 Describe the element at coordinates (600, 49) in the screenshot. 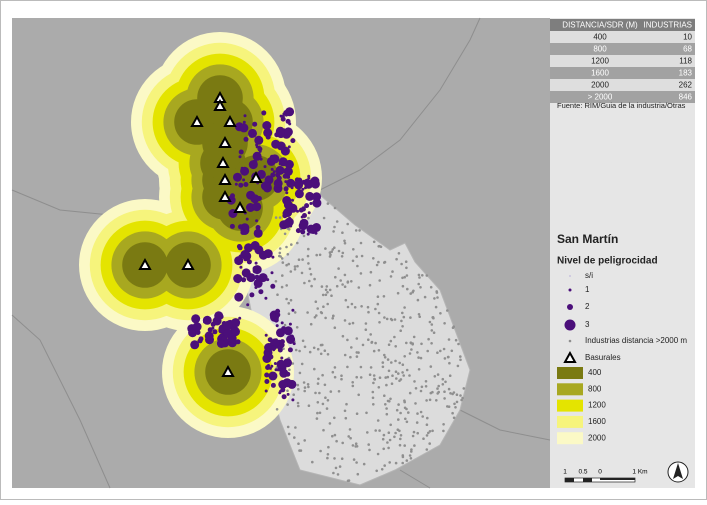

I see `table-cell: 800` at that location.